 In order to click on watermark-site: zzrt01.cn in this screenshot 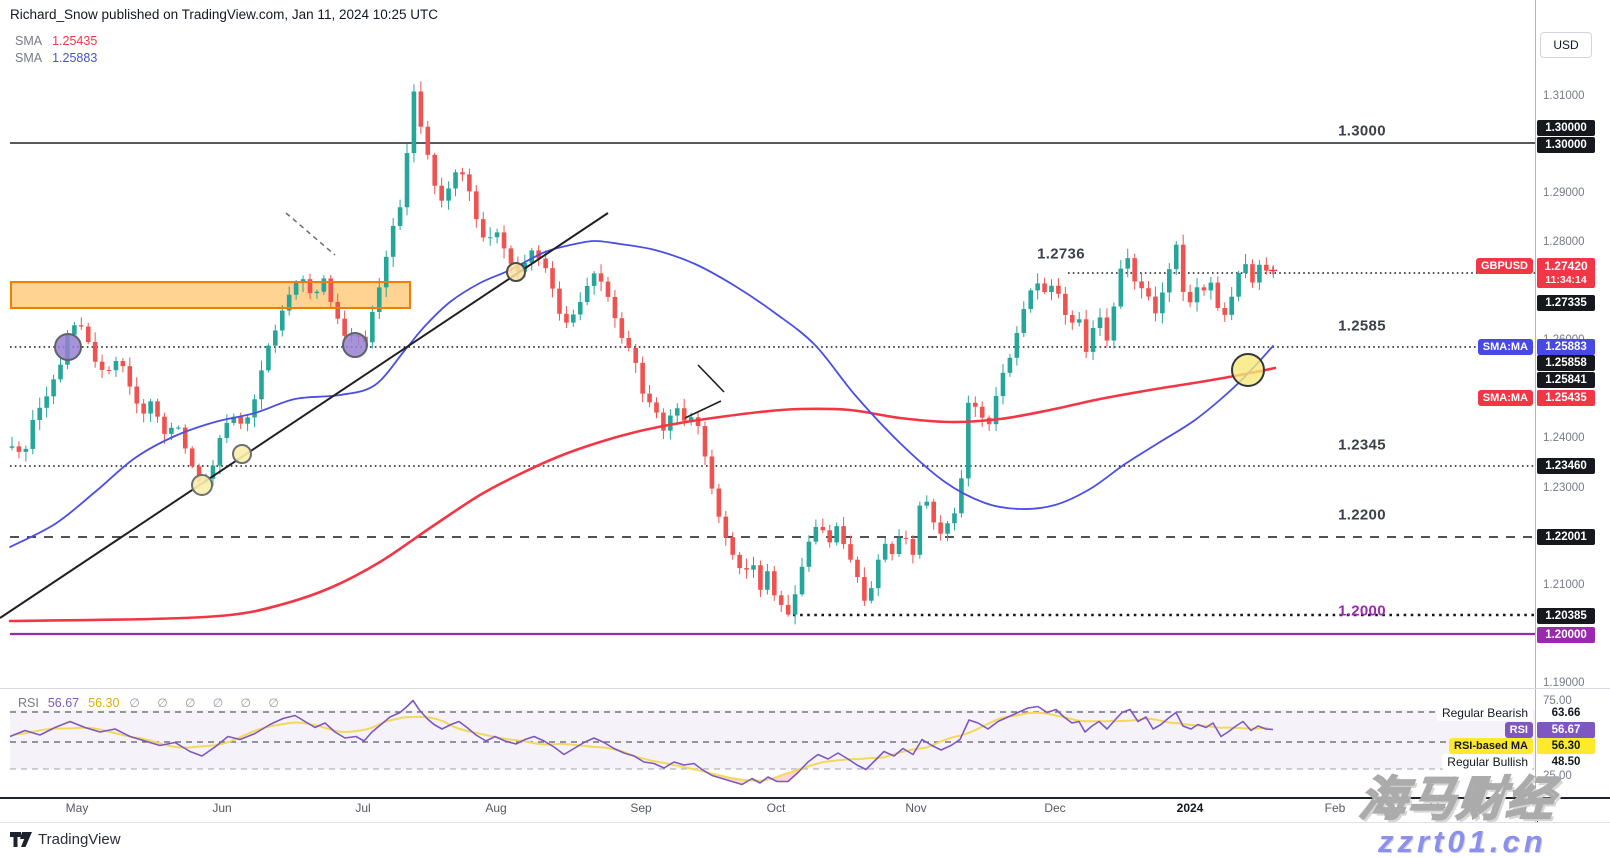, I will do `click(1462, 840)`.